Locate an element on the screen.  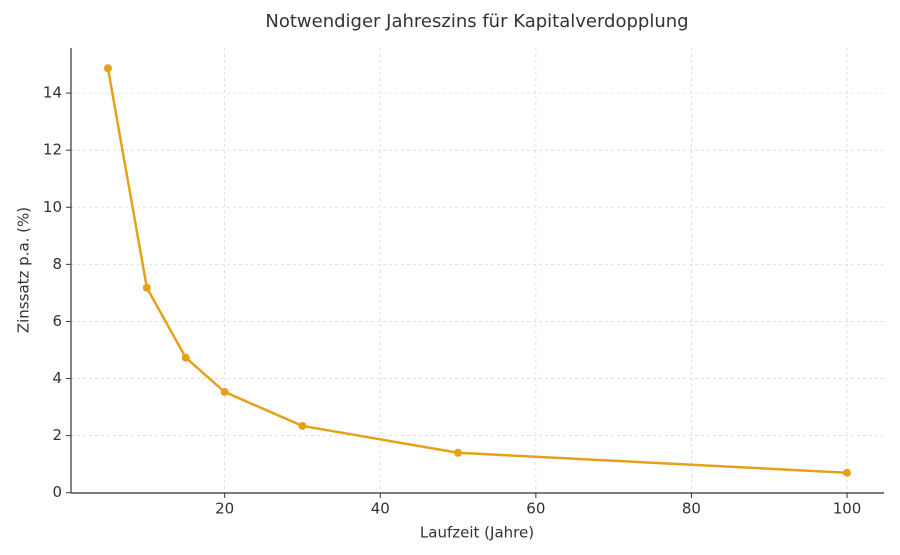
x-tick-label: 100 is located at coordinates (847, 509).